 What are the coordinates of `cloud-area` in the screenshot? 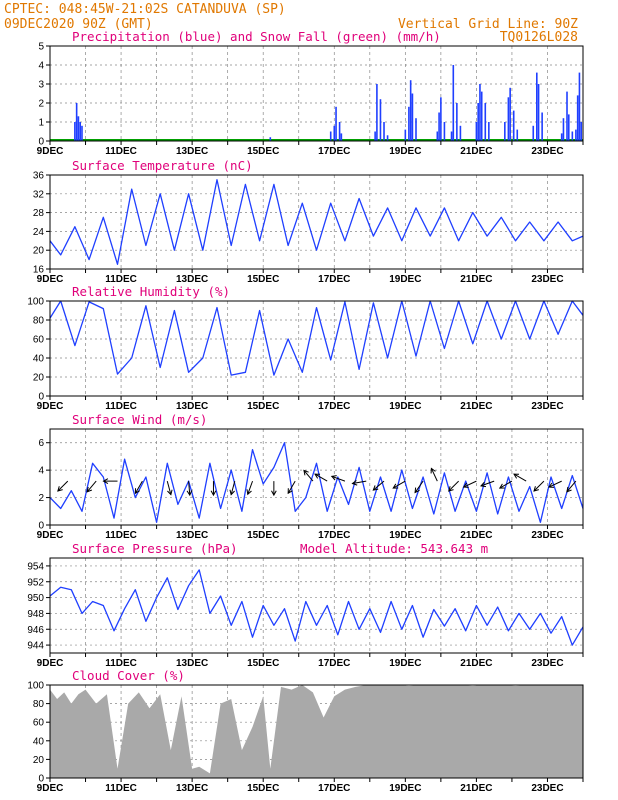 It's located at (316, 731).